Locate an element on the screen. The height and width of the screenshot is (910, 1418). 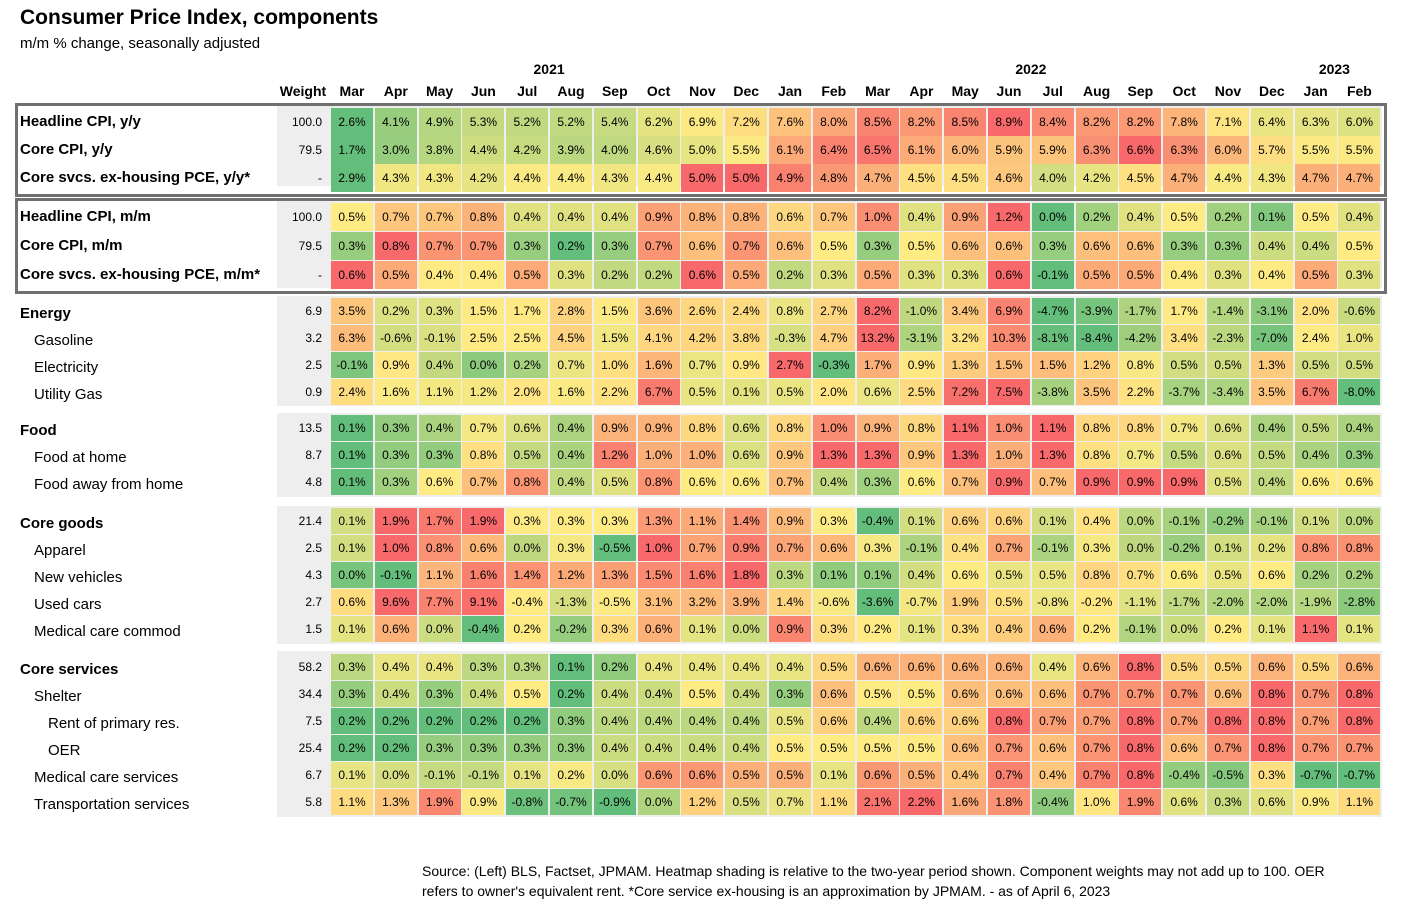
heatmap-cell: 4.3% is located at coordinates (439, 178).